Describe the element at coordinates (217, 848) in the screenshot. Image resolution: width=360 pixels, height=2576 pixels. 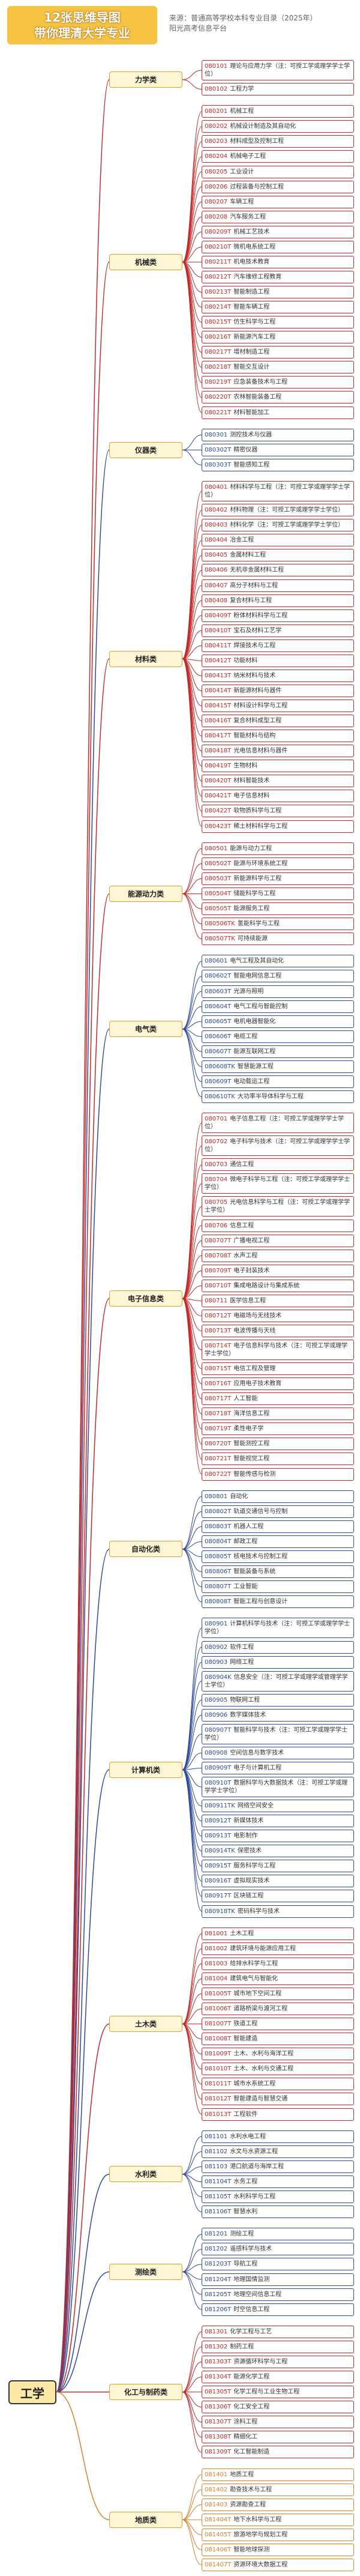
I see `major-code: 080501` at that location.